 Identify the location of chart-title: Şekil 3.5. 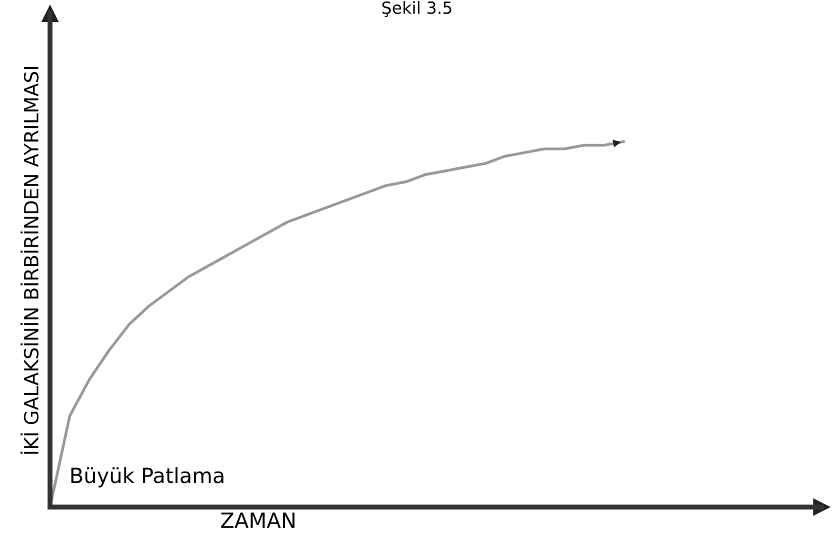
(417, 9).